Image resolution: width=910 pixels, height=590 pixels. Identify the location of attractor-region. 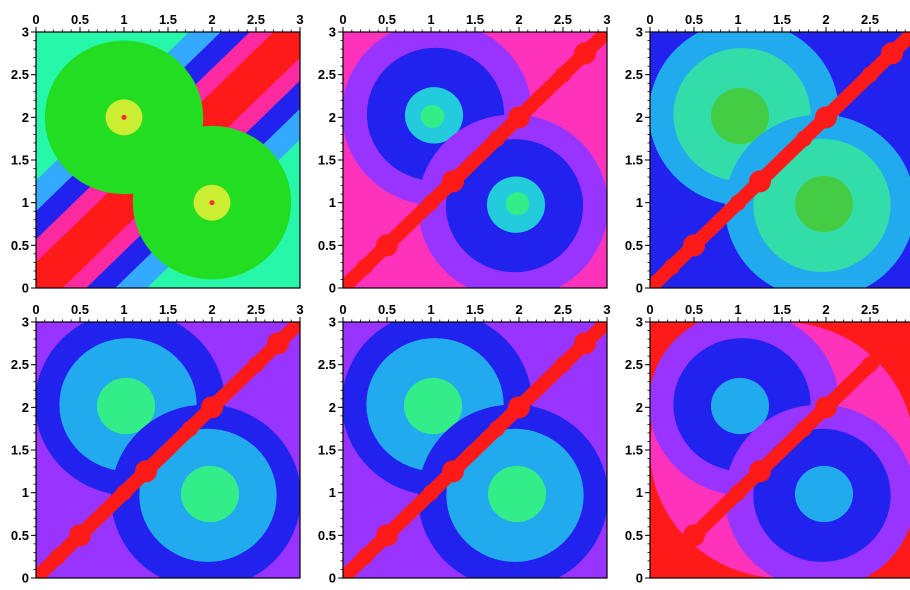
(124, 117).